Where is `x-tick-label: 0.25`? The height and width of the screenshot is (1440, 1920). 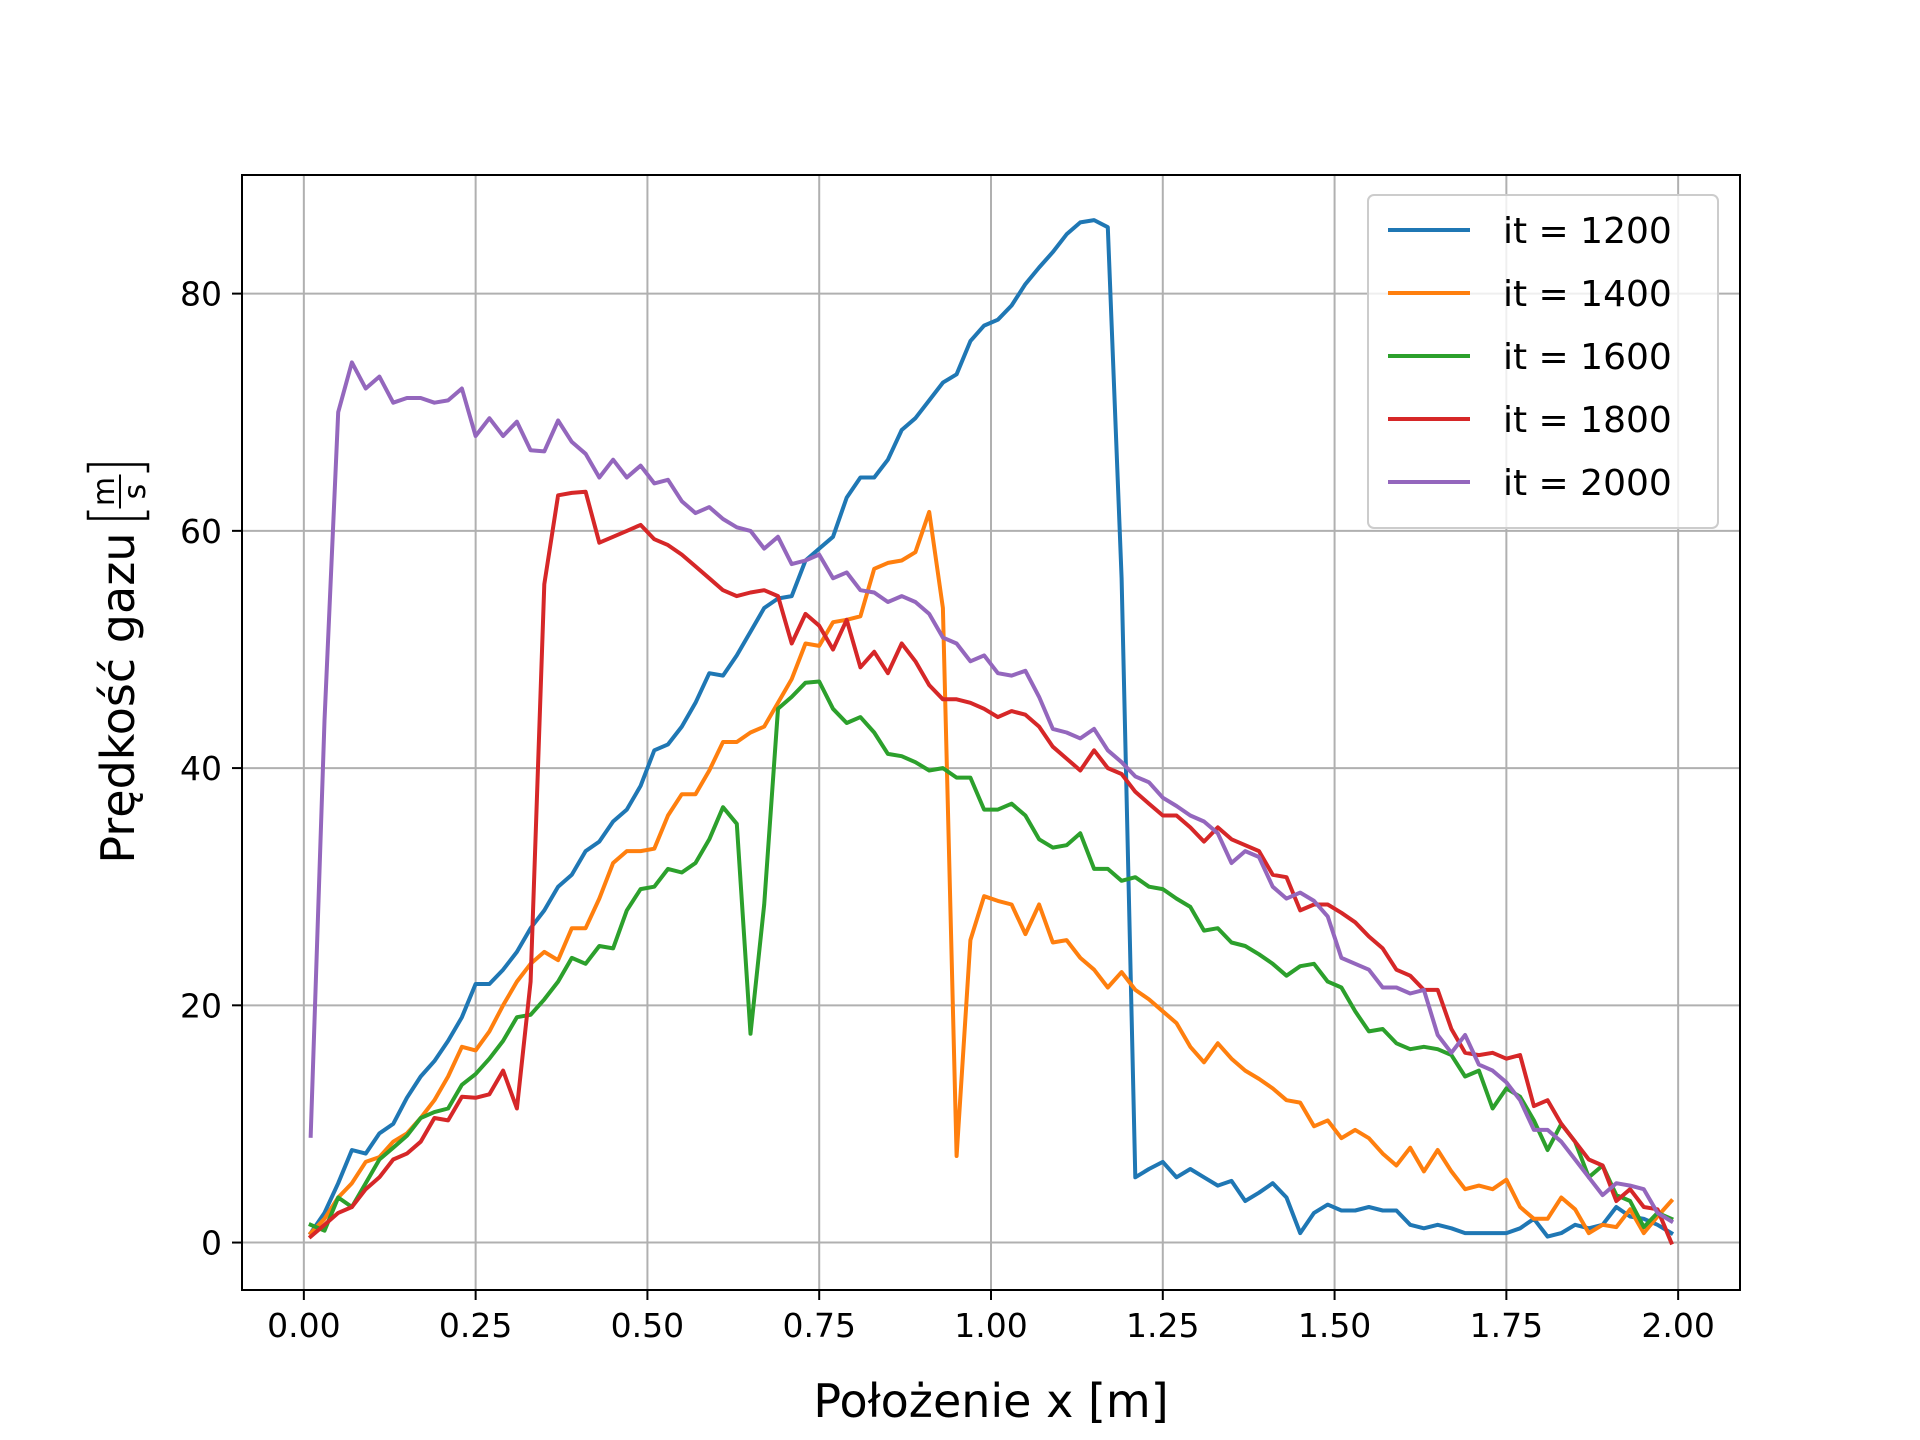 x-tick-label: 0.25 is located at coordinates (475, 1325).